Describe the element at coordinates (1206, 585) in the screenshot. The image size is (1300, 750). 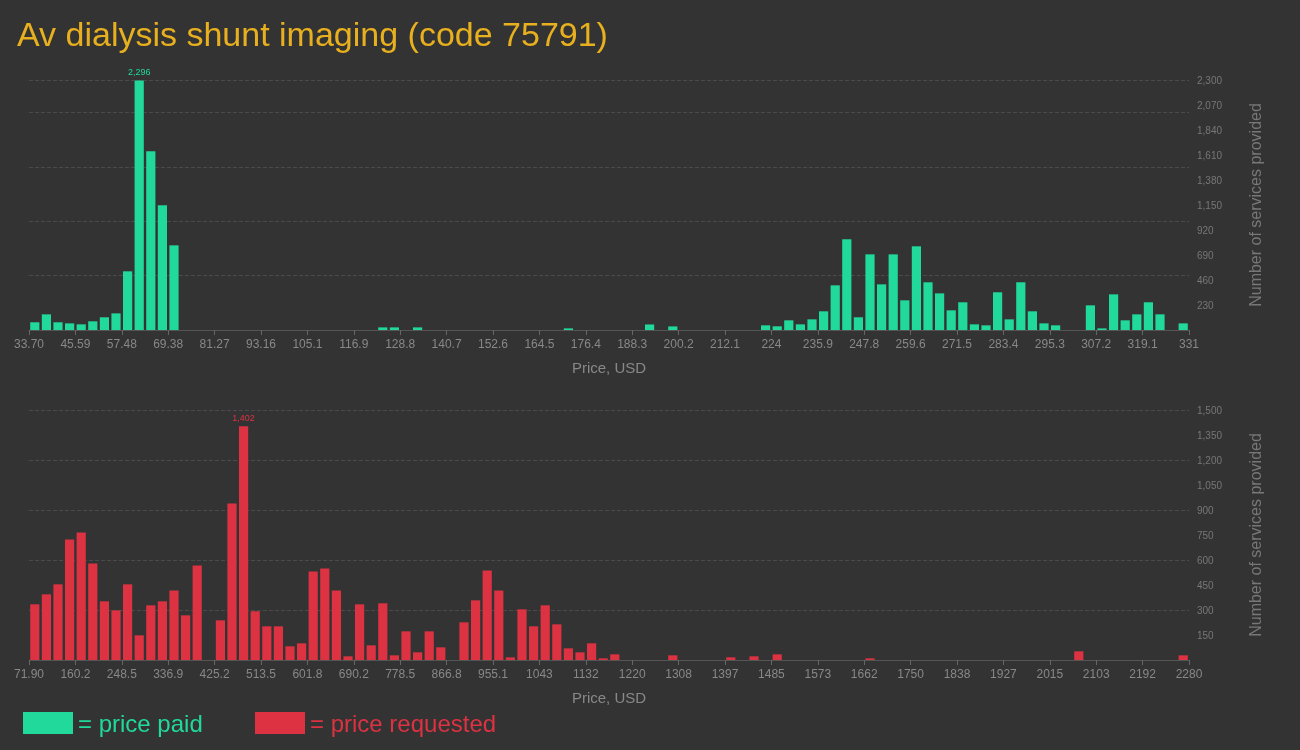
I see `y-tick-label: 450` at that location.